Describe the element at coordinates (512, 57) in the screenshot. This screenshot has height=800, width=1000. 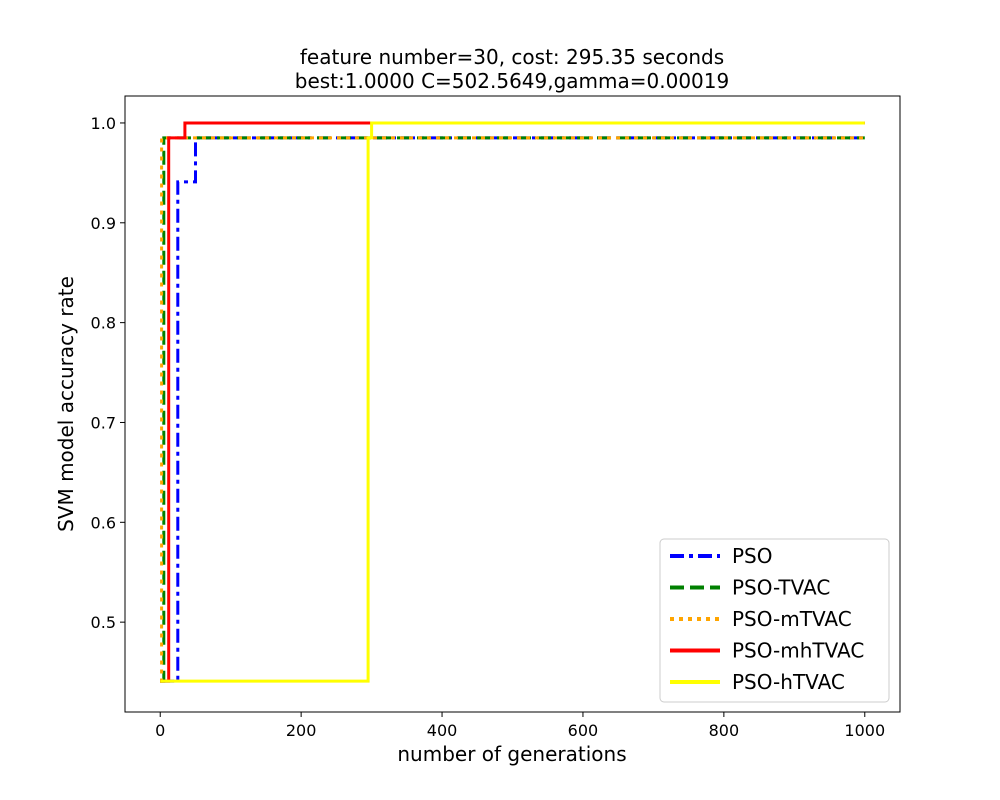
I see `chart-title-line1: feature number=30, cost: 295.35 seconds` at that location.